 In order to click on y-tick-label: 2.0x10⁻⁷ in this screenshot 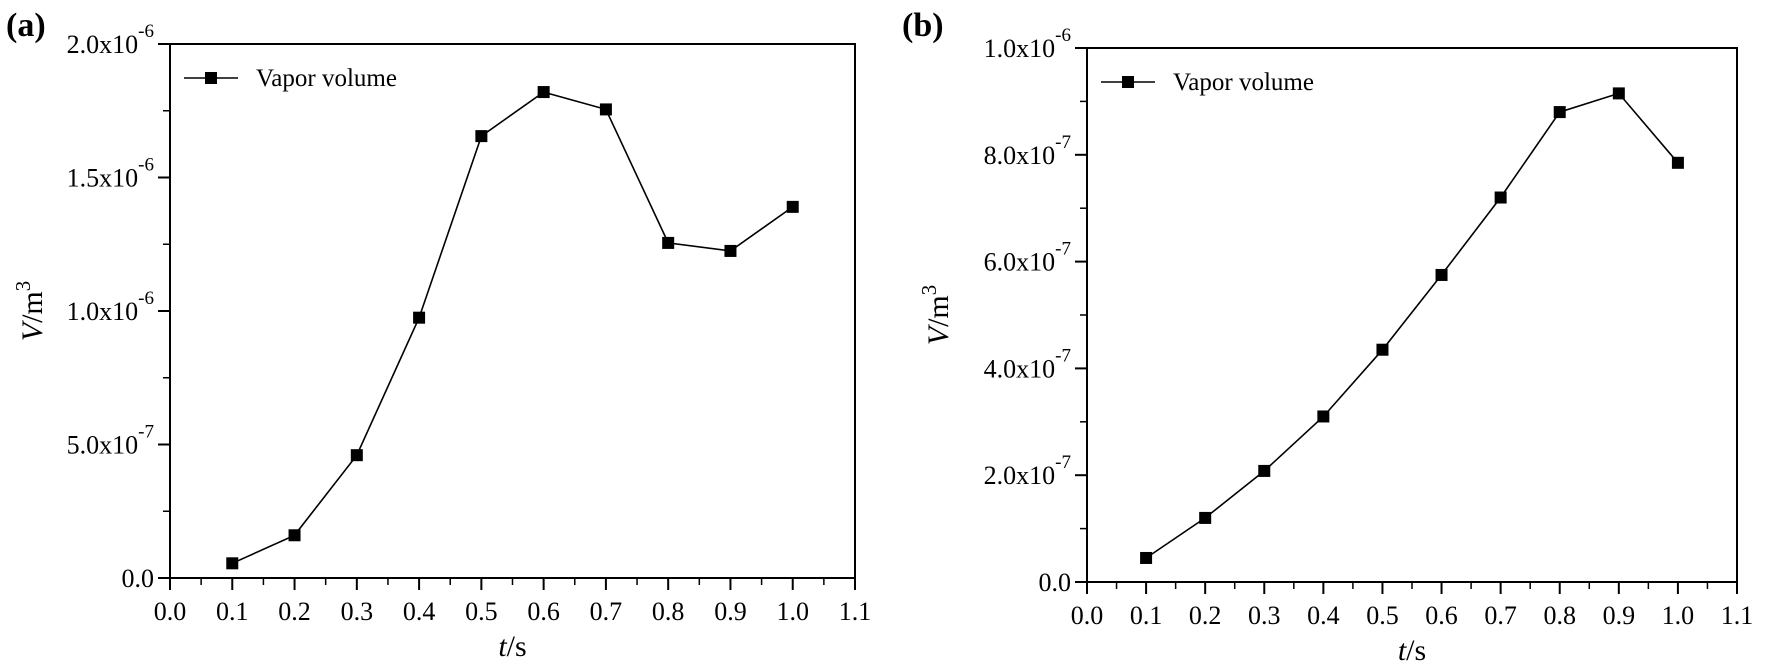, I will do `click(1027, 471)`.